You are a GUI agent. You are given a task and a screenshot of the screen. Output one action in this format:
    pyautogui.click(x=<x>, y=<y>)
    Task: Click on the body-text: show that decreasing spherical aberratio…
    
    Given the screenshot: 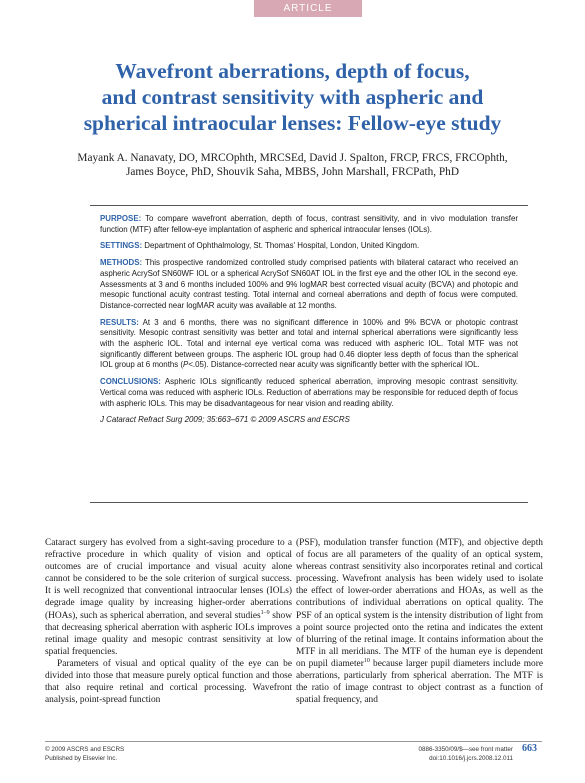 What is the action you would take?
    pyautogui.click(x=168, y=633)
    